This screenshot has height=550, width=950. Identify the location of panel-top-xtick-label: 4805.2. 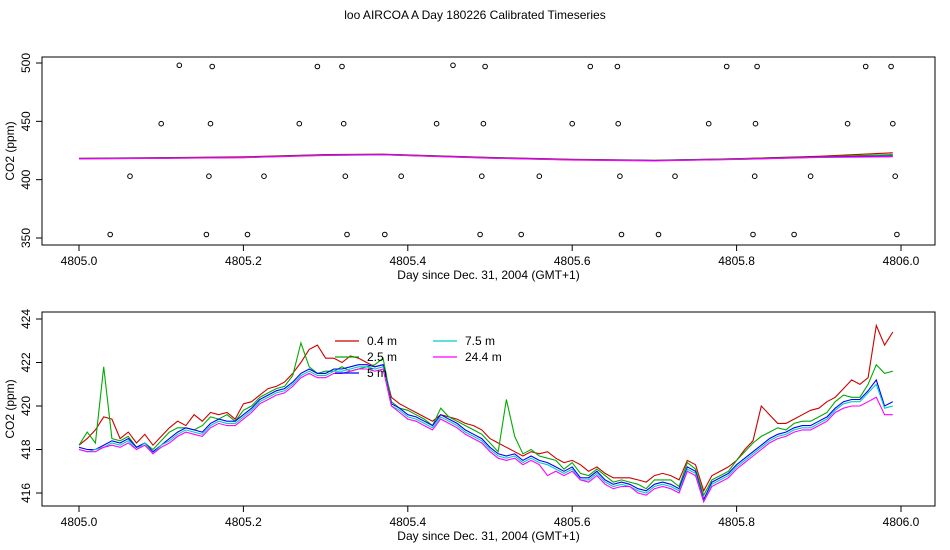
(243, 261).